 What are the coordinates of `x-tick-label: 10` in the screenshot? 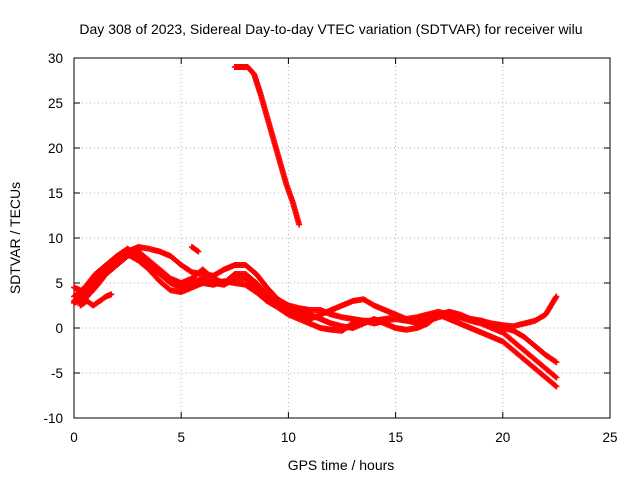 It's located at (288, 437).